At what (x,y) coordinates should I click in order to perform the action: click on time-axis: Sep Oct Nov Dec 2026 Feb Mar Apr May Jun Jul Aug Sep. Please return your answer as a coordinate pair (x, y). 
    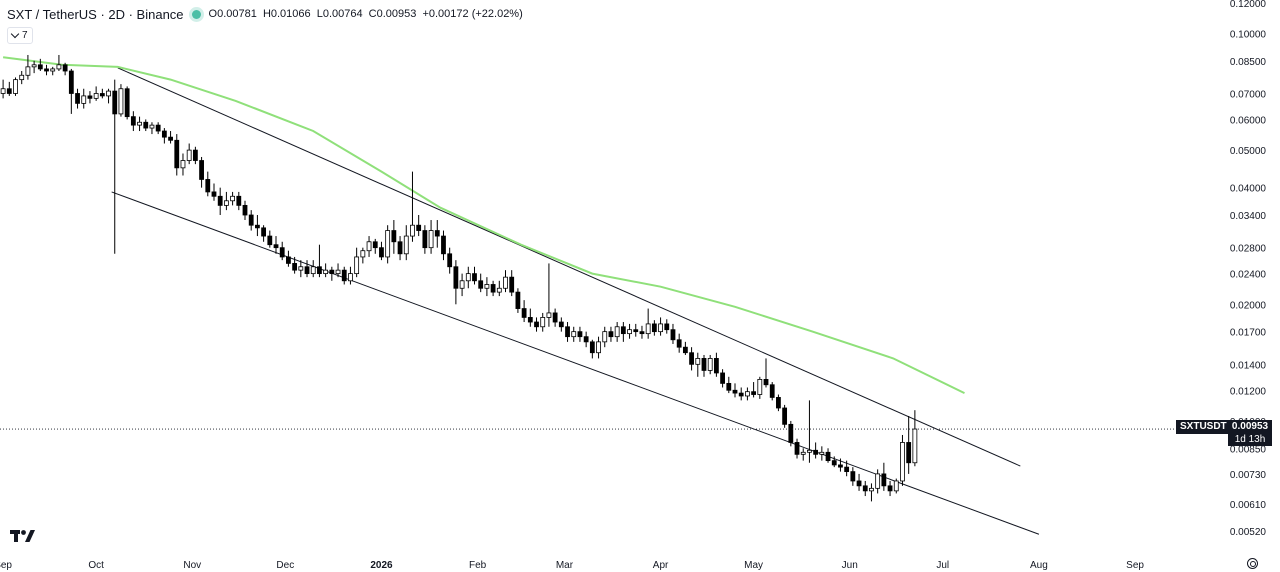
    Looking at the image, I should click on (572, 565).